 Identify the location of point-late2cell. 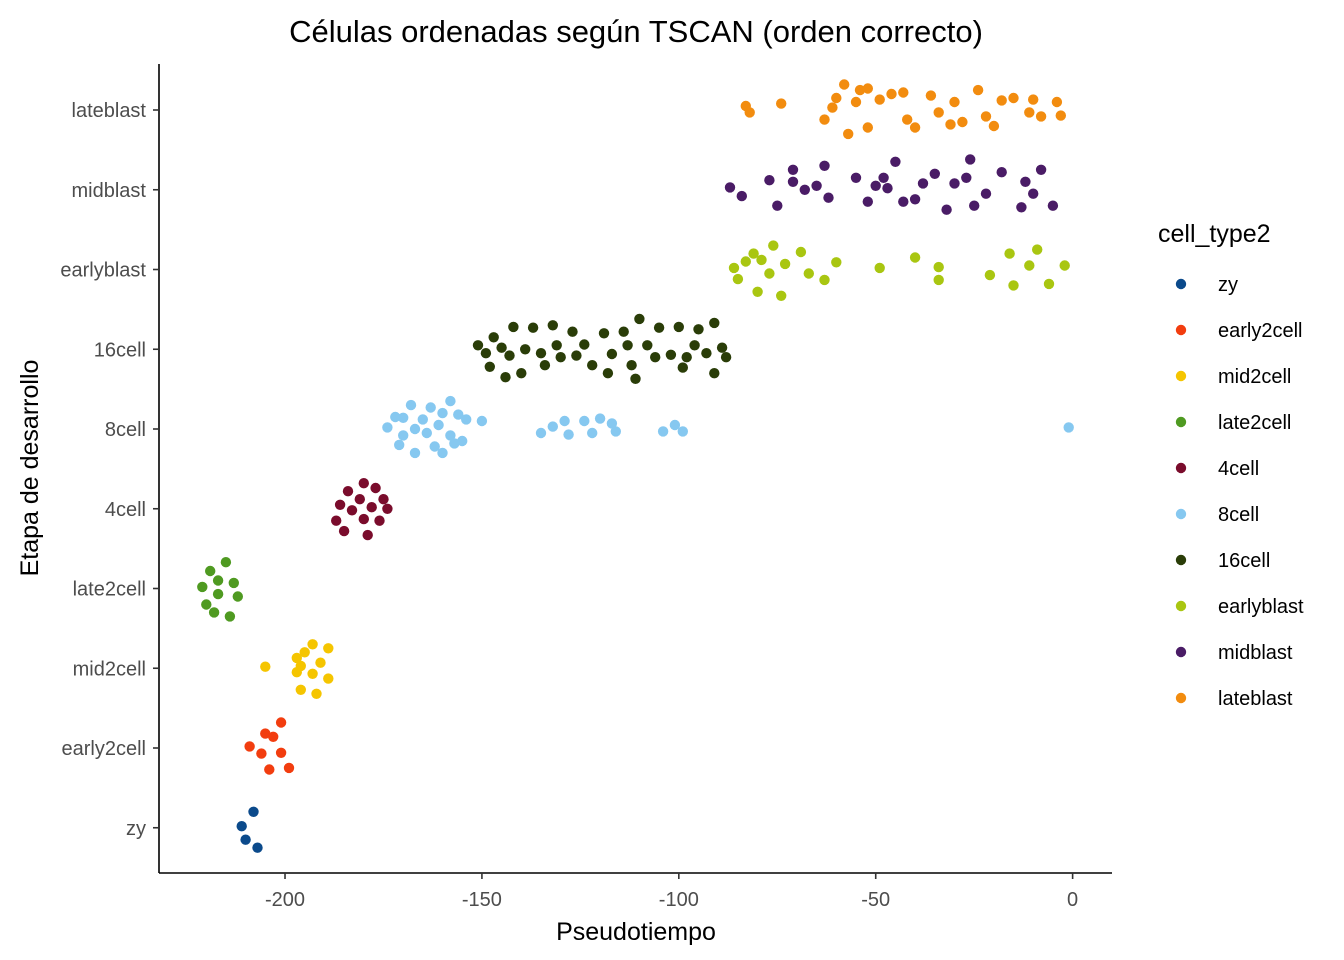
(230, 616).